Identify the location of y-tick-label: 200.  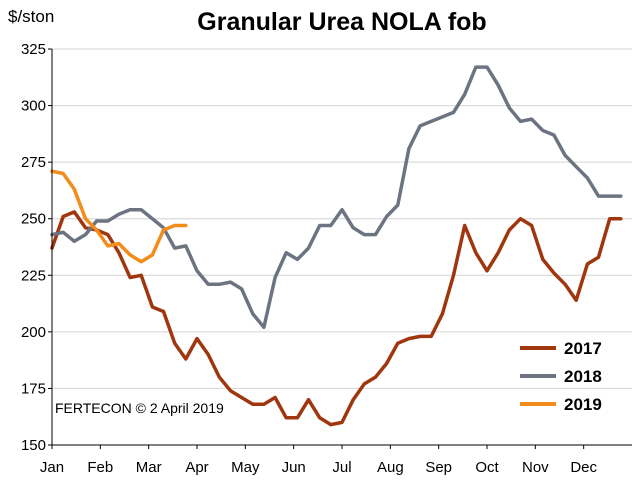
(33, 332).